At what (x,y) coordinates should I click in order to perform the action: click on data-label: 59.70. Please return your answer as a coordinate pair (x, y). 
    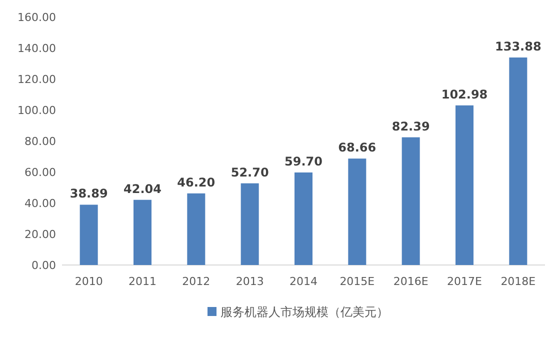
    Looking at the image, I should click on (303, 161).